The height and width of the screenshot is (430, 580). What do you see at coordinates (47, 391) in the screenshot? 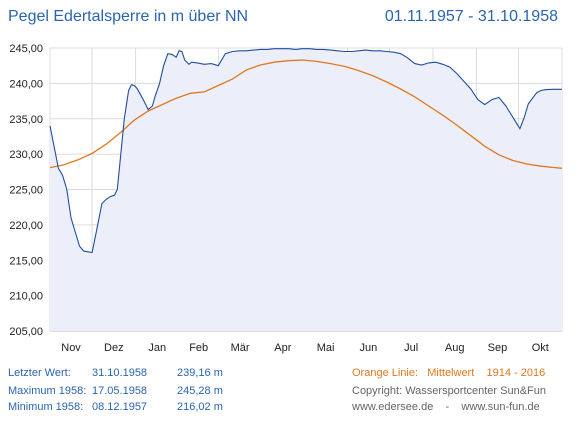
I see `maximum-label: Maximum 1958:` at bounding box center [47, 391].